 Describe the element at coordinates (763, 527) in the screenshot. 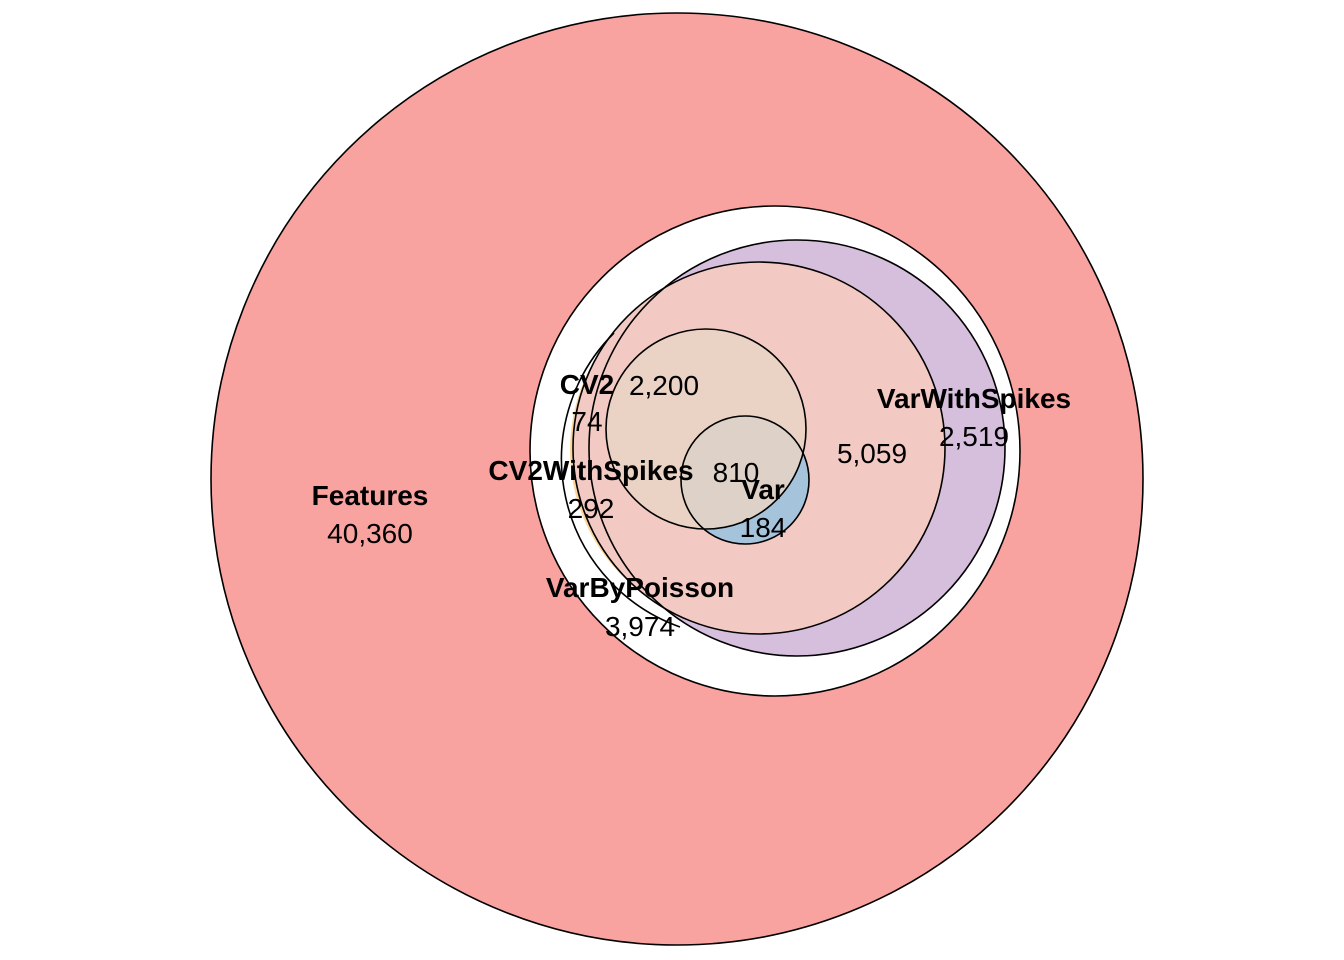

I see `var-count: 184` at that location.